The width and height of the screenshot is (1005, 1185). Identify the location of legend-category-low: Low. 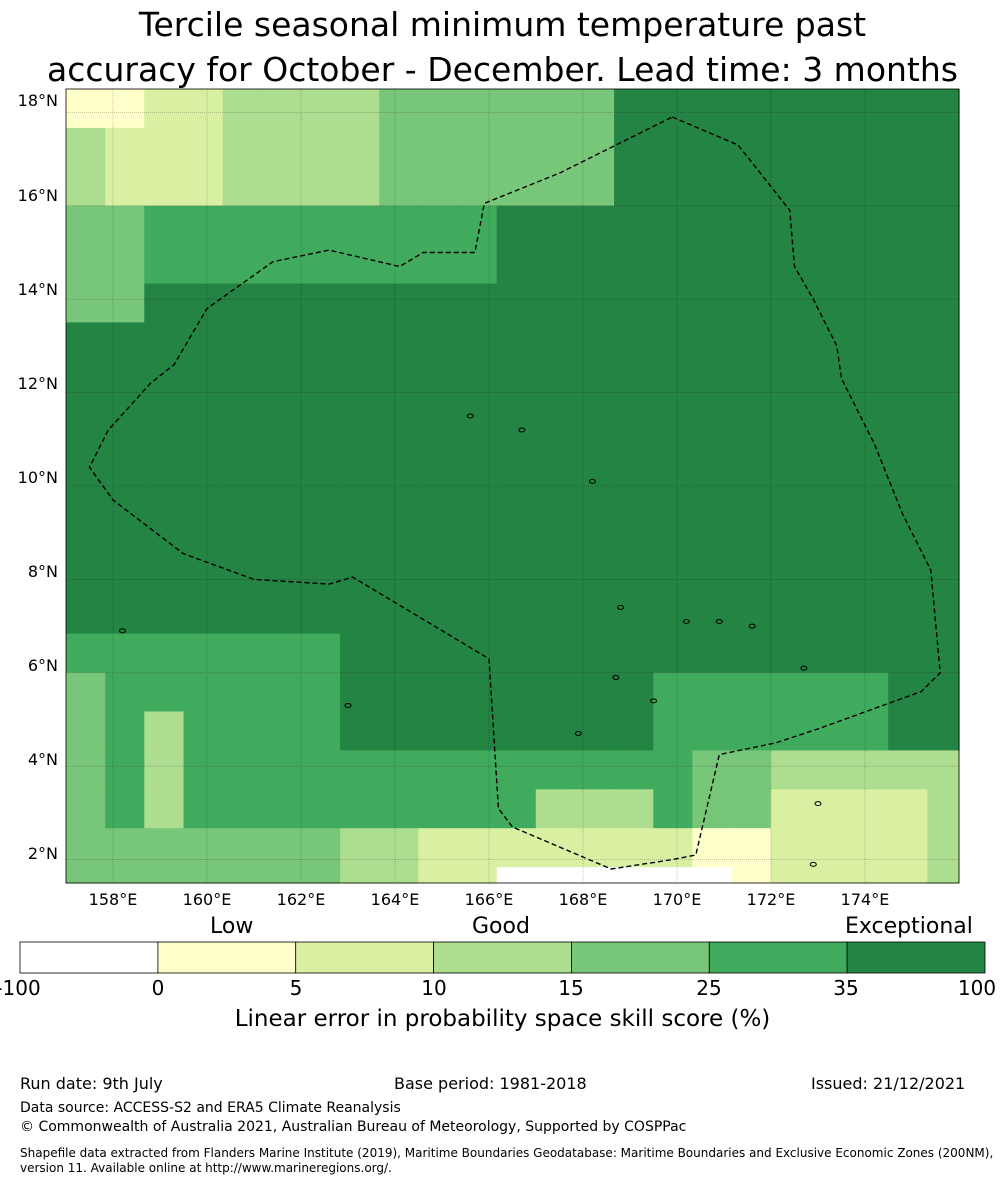
(232, 926).